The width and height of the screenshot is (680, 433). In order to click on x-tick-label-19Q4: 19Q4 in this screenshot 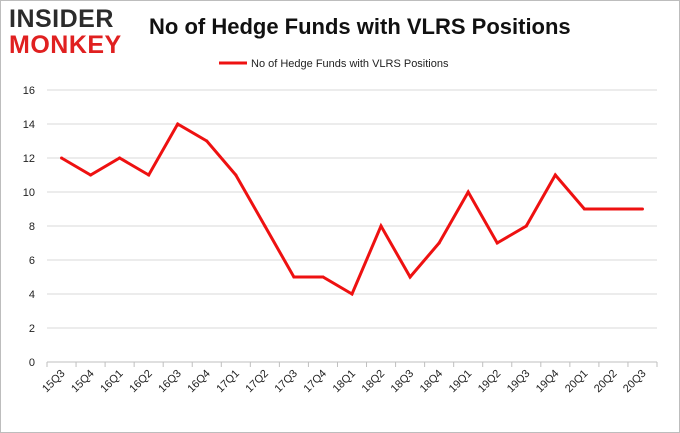, I will do `click(548, 382)`.